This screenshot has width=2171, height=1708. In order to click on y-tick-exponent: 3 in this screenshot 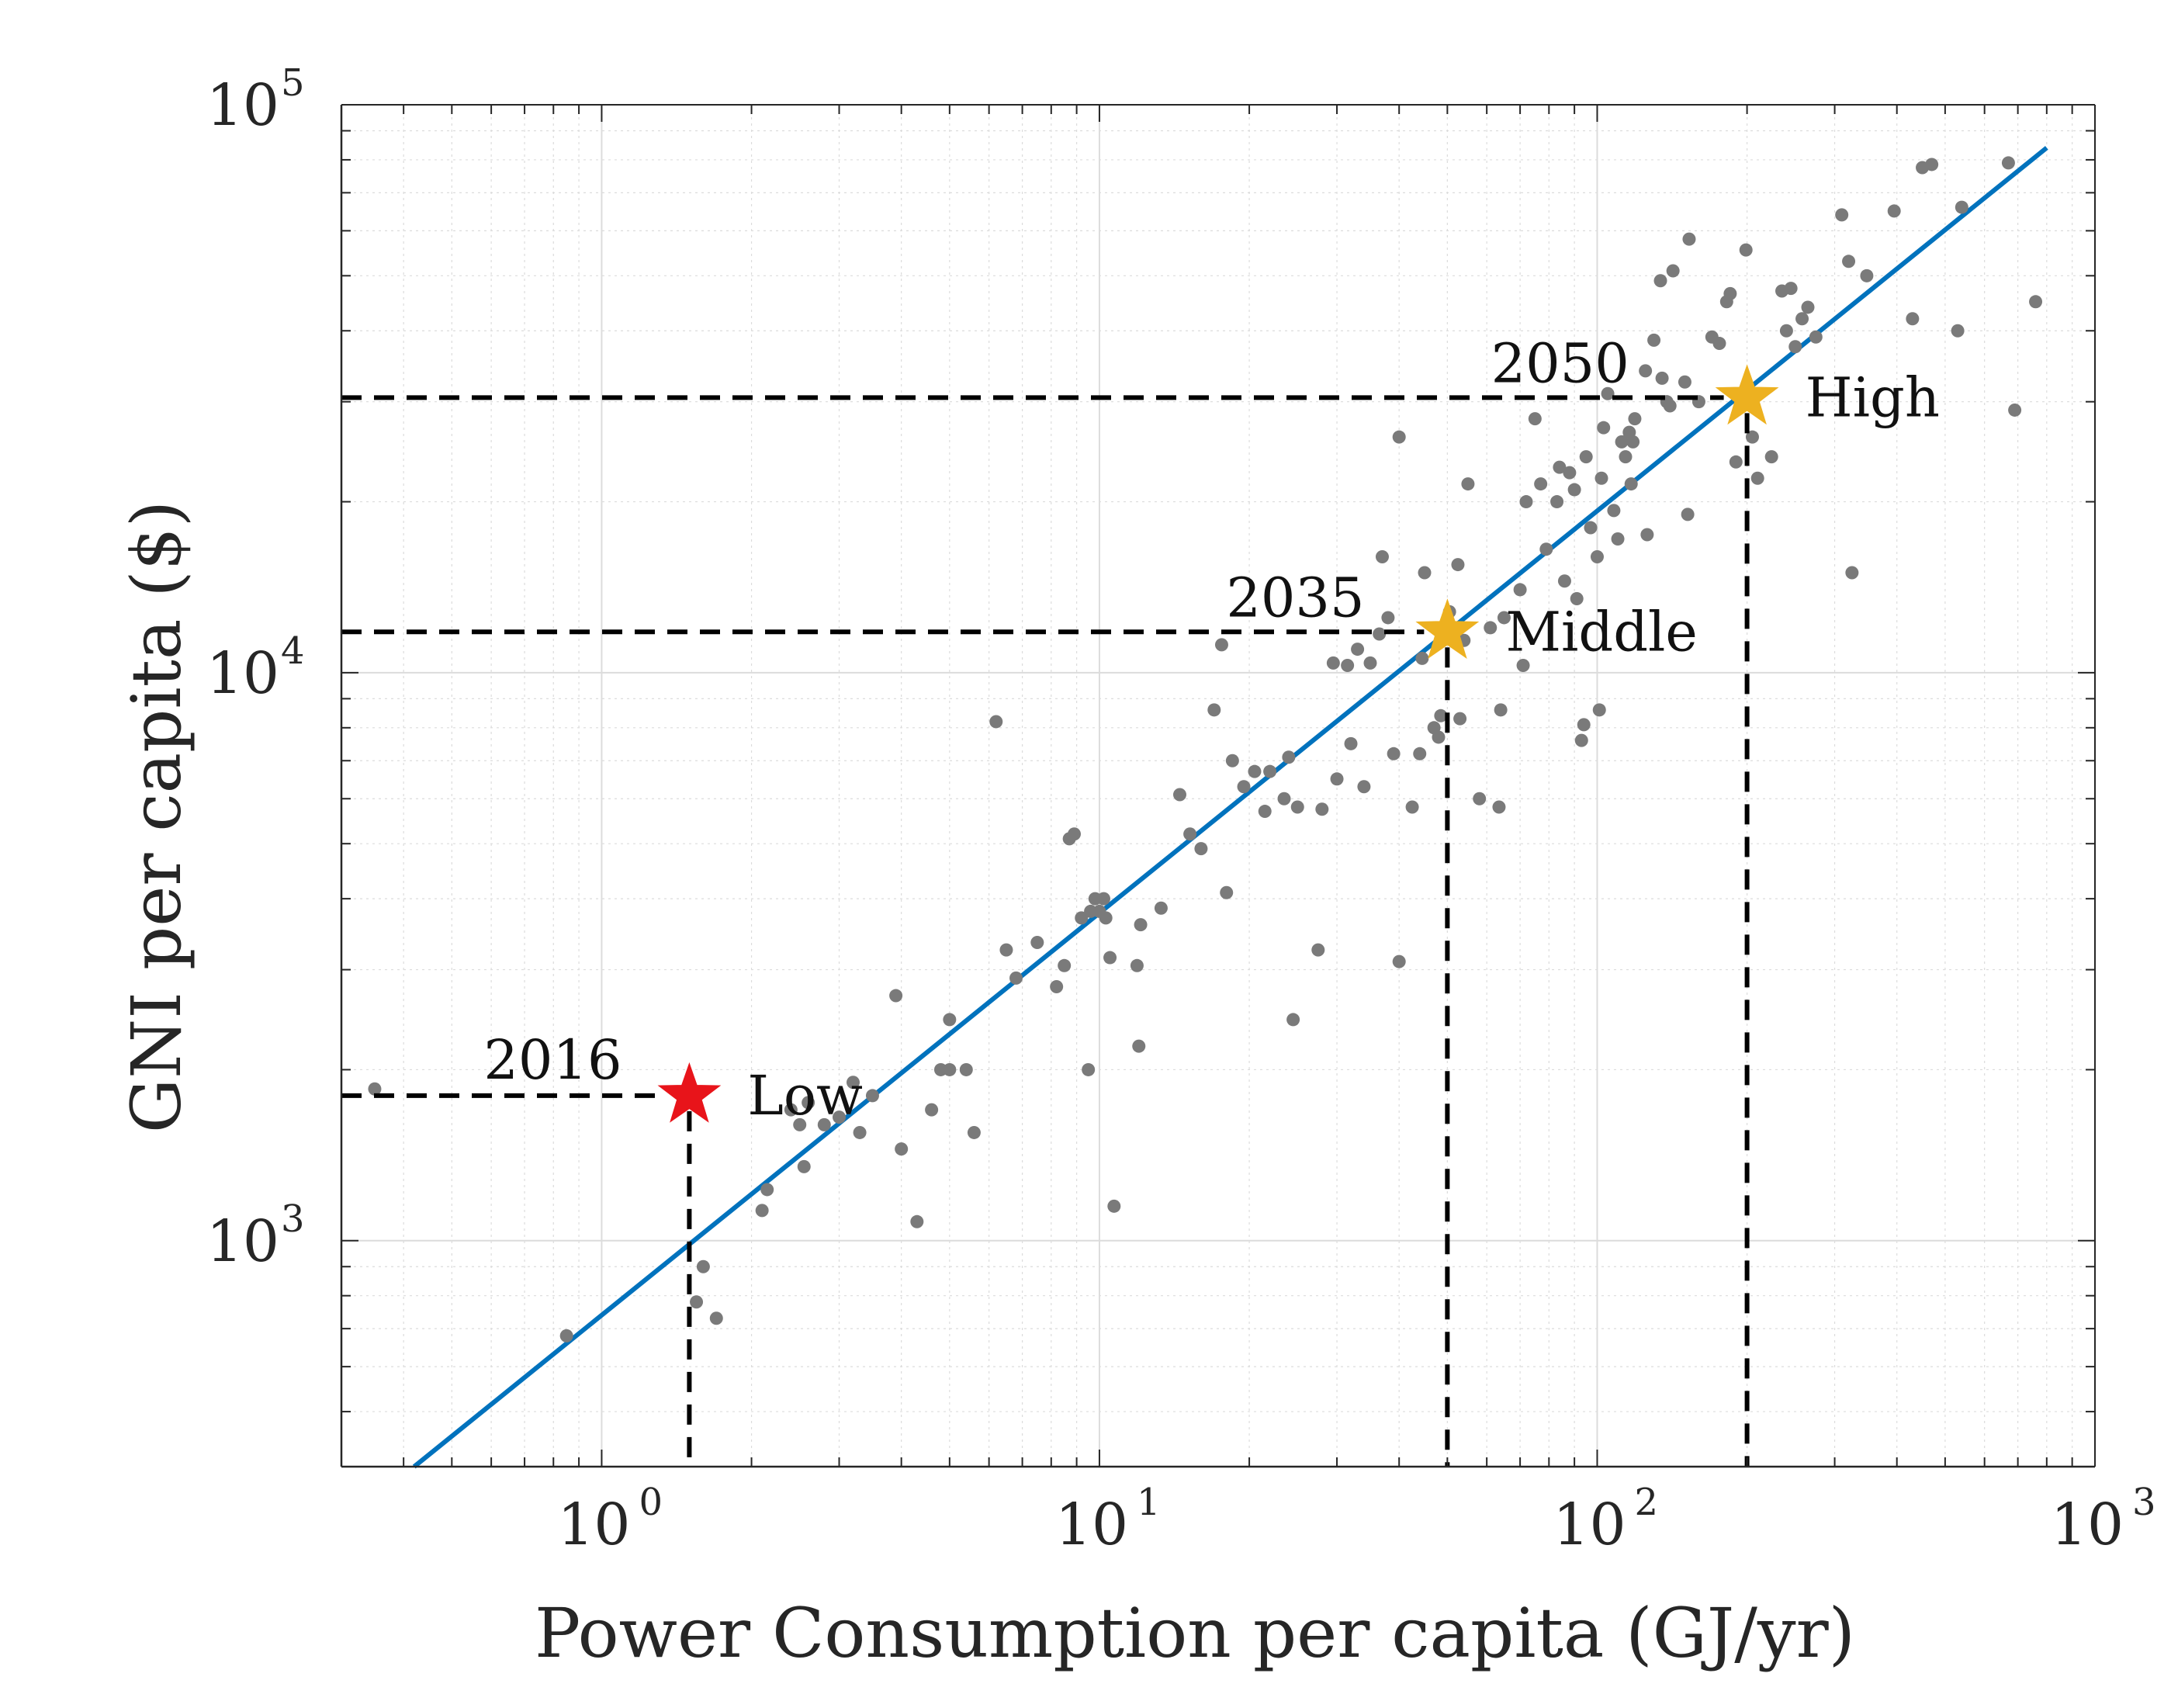, I will do `click(293, 1219)`.